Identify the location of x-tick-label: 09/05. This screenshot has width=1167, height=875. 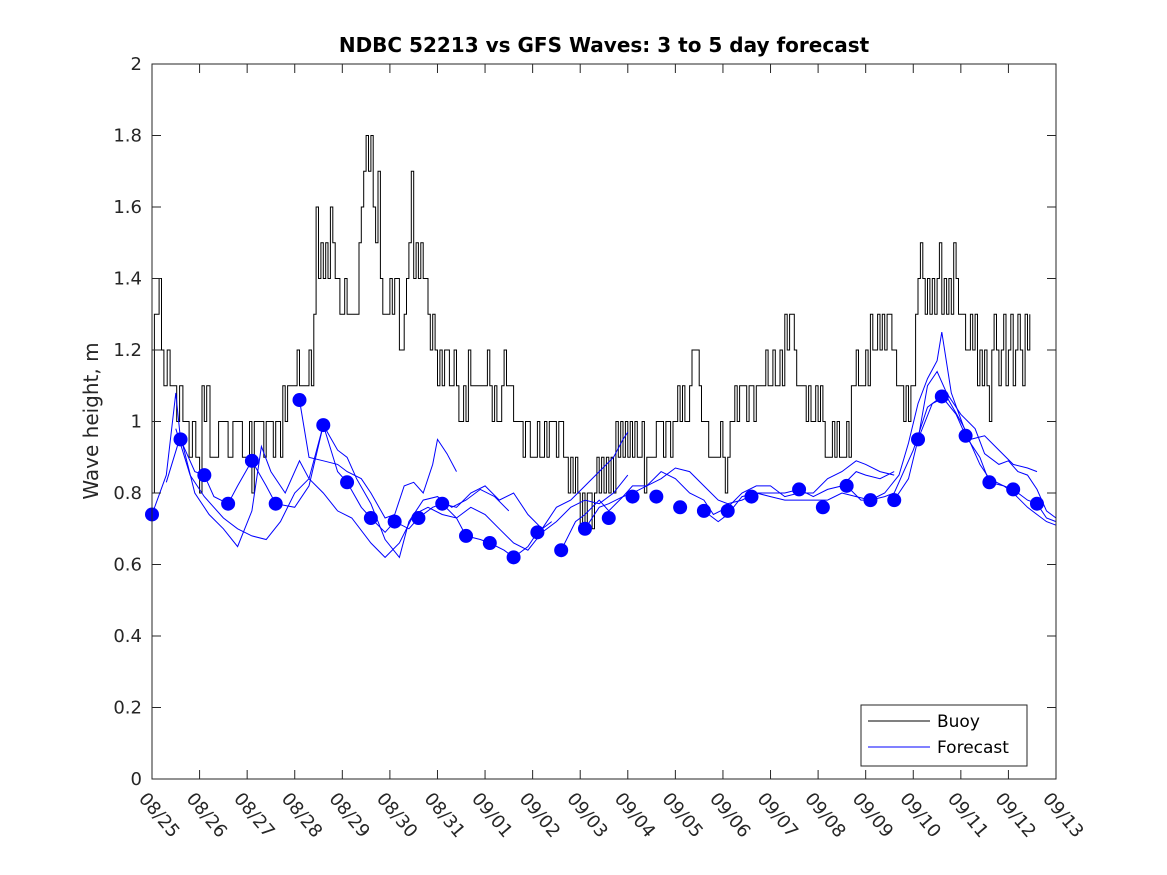
(682, 815).